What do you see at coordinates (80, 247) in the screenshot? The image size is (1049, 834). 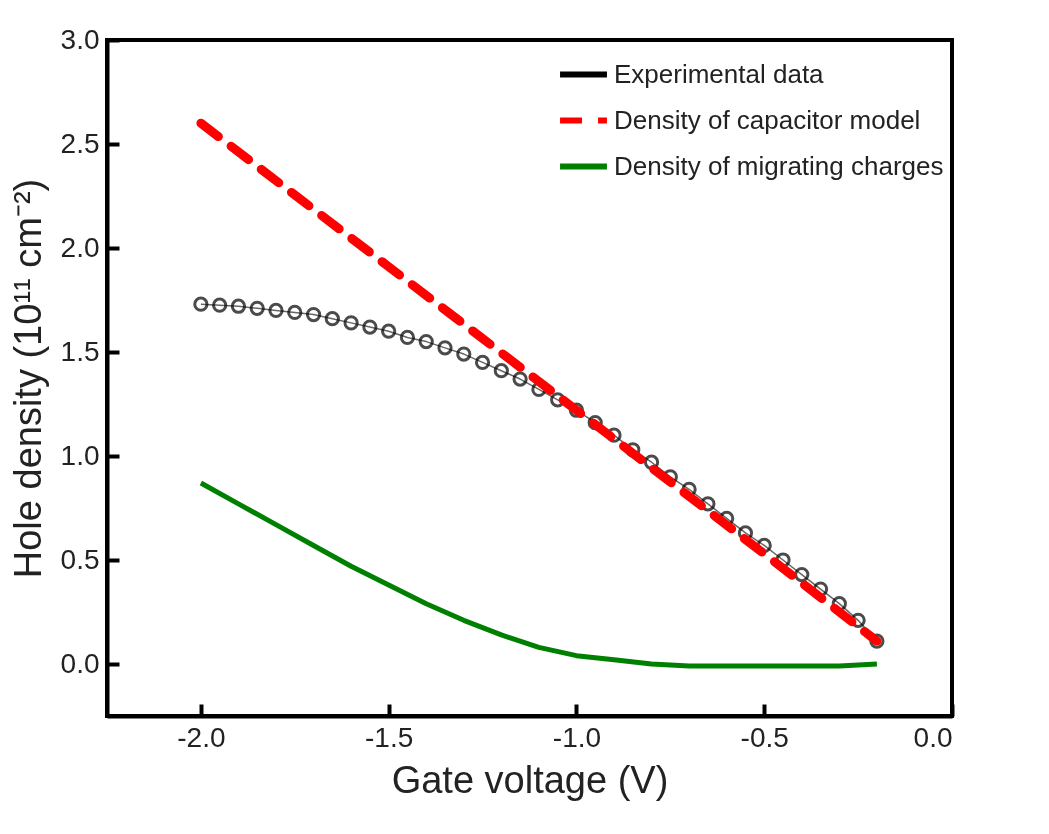 I see `y-tick-label: 2.0` at bounding box center [80, 247].